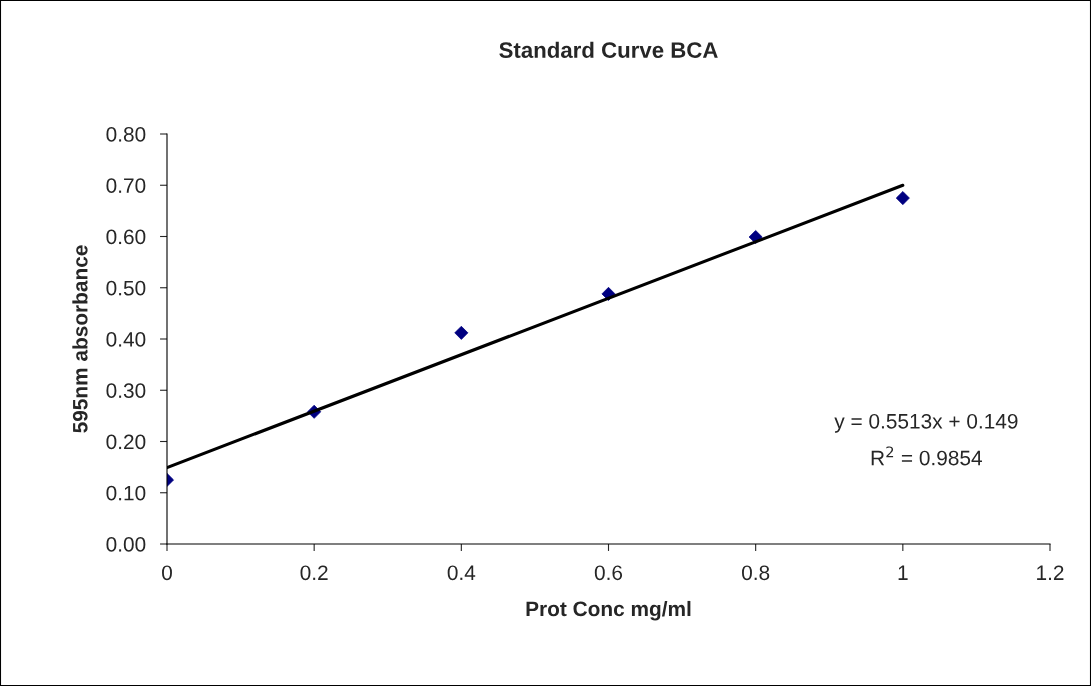 Image resolution: width=1091 pixels, height=686 pixels. I want to click on x-tick-label: 1.2, so click(1050, 572).